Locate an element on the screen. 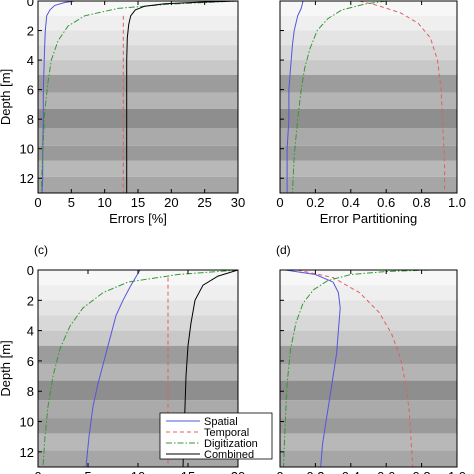 The image size is (474, 474). x-tick-label: 30 is located at coordinates (238, 202).